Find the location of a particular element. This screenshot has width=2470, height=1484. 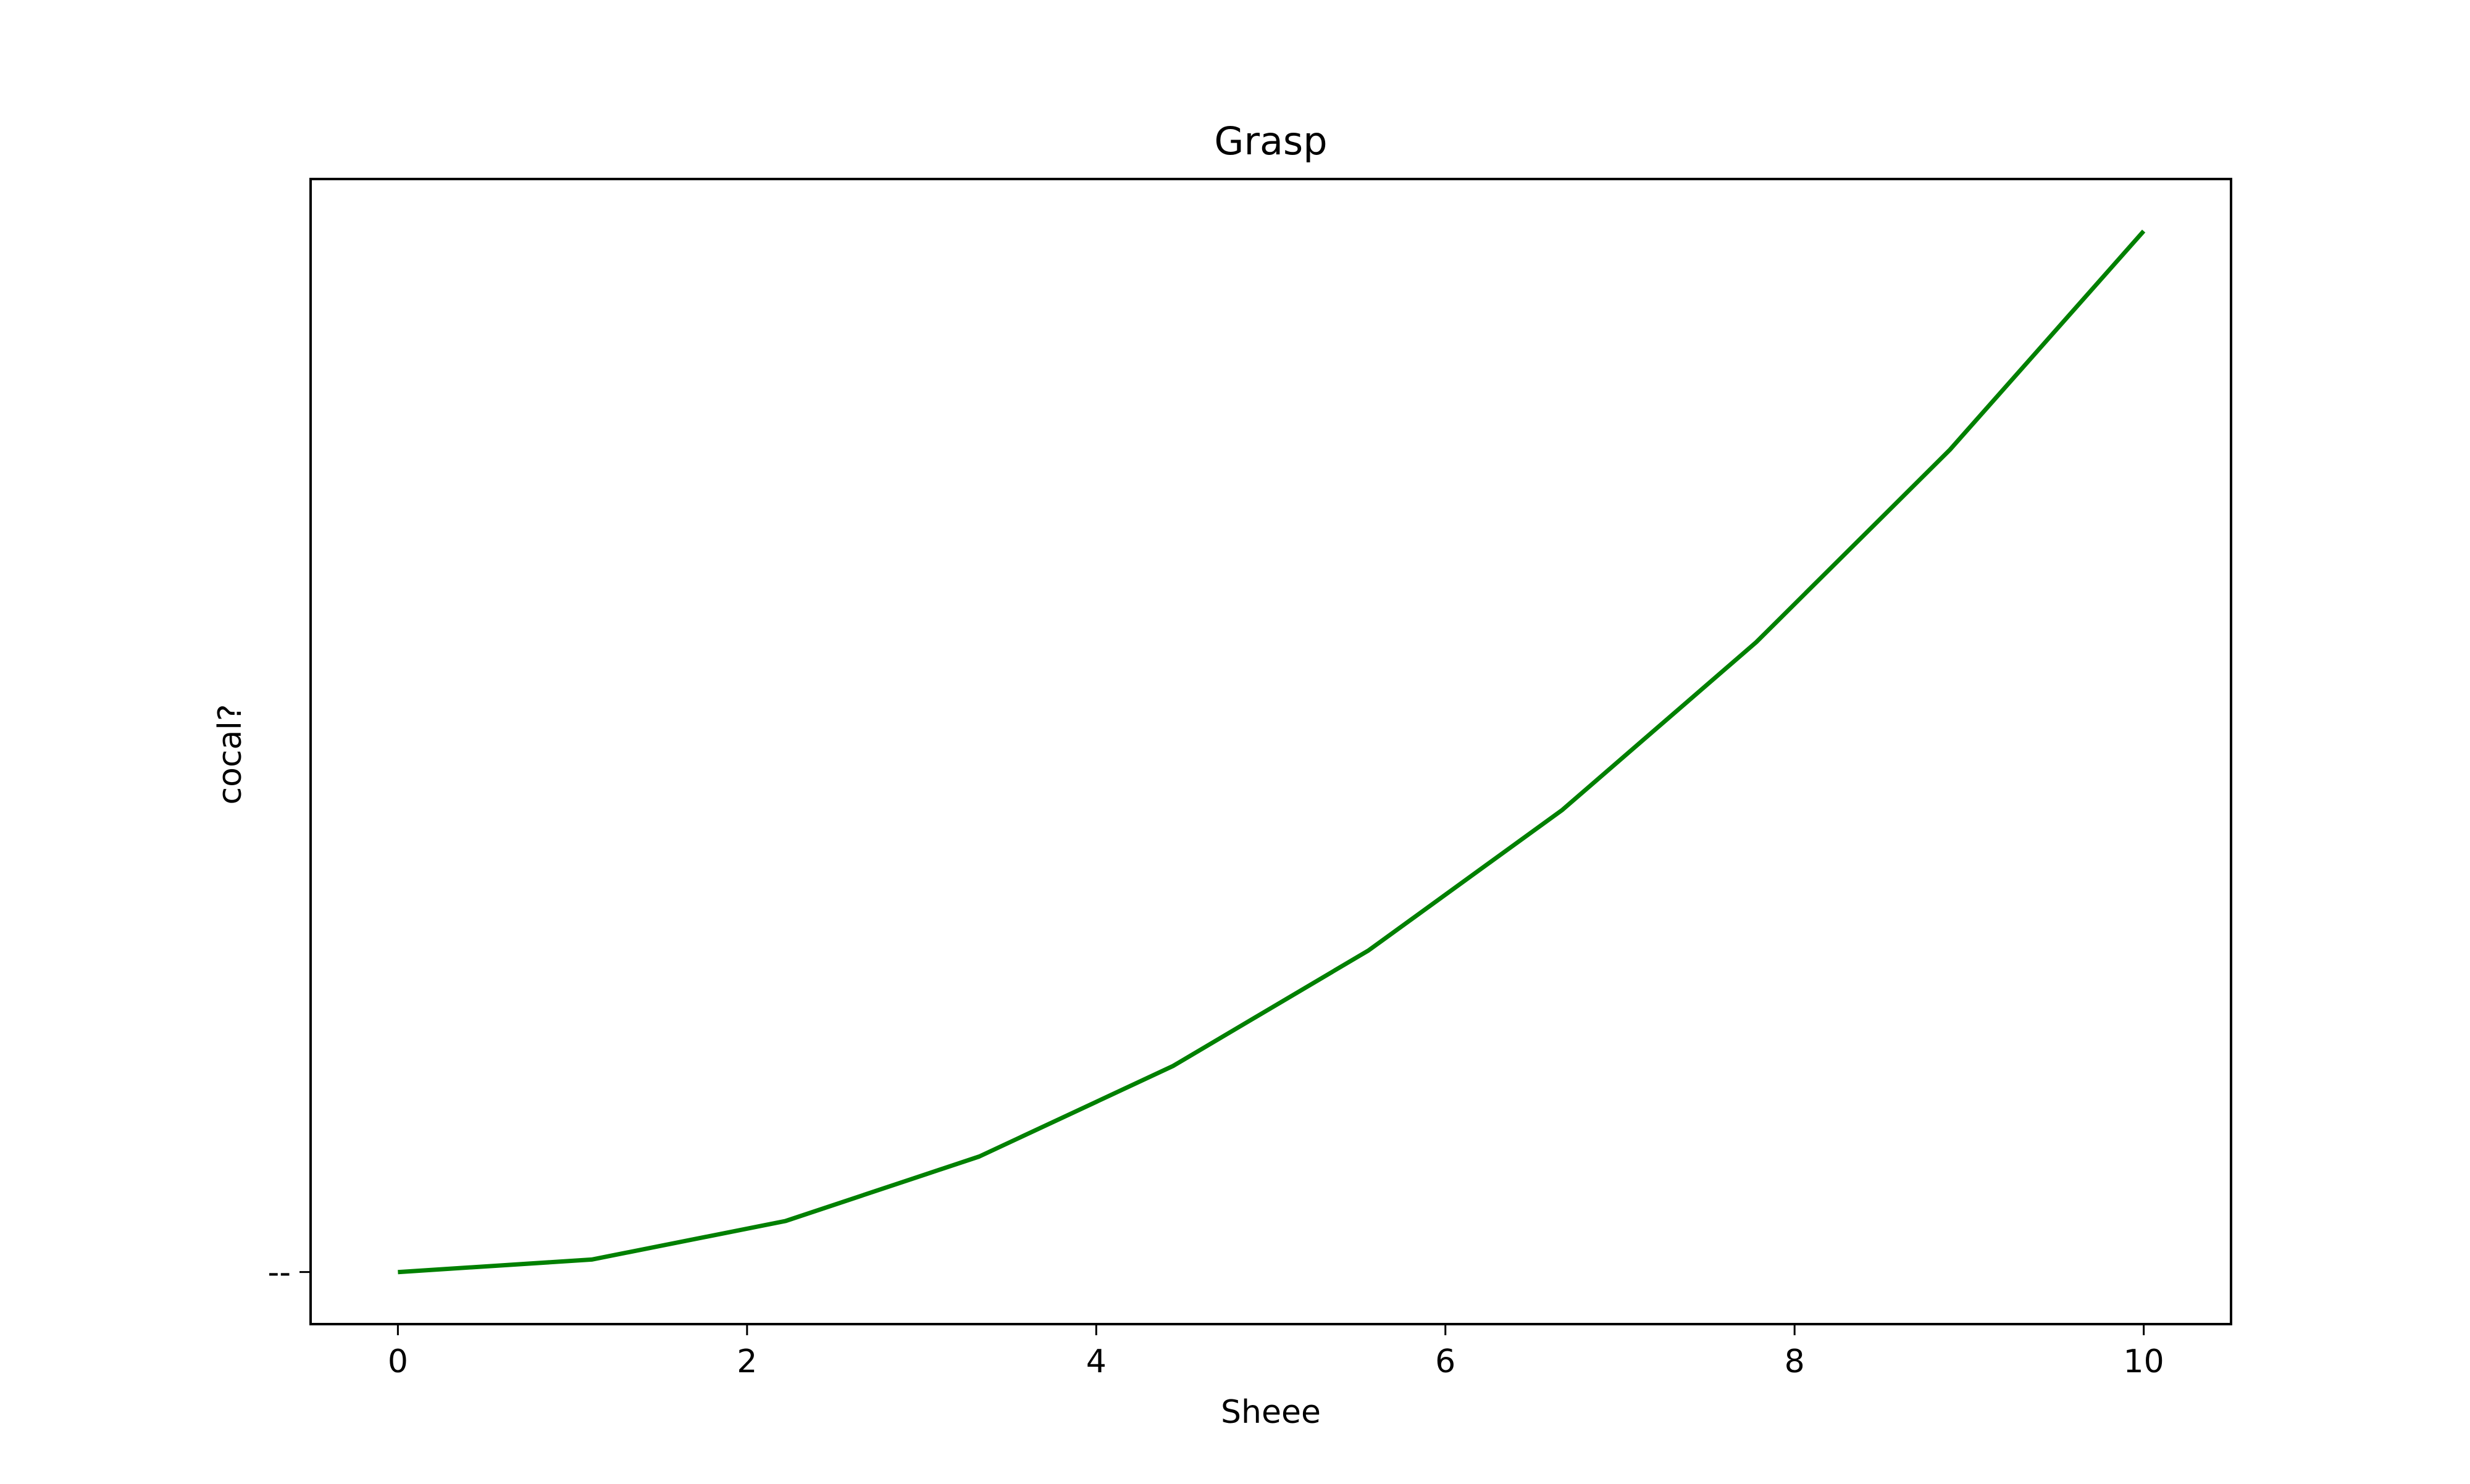

x-tick-label: 8 is located at coordinates (1795, 1361).